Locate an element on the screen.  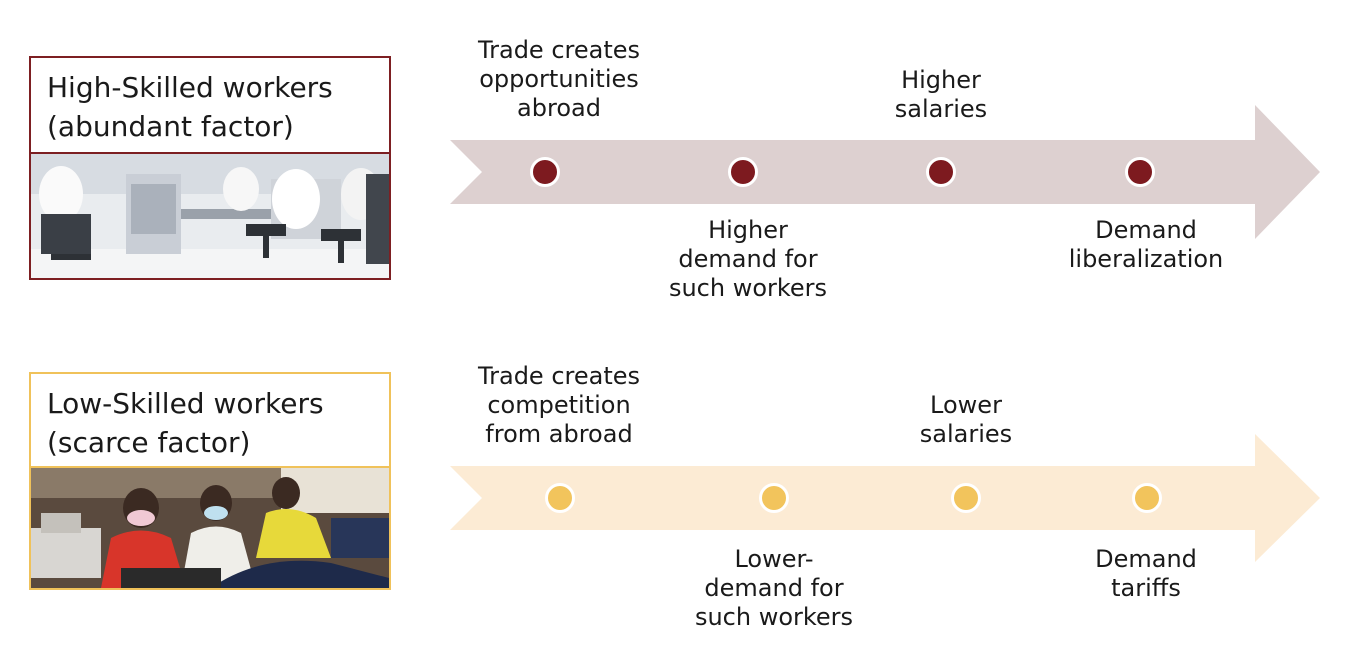
low-skilled-title: Low-Skilled workers (scarce factor) is located at coordinates (210, 421).